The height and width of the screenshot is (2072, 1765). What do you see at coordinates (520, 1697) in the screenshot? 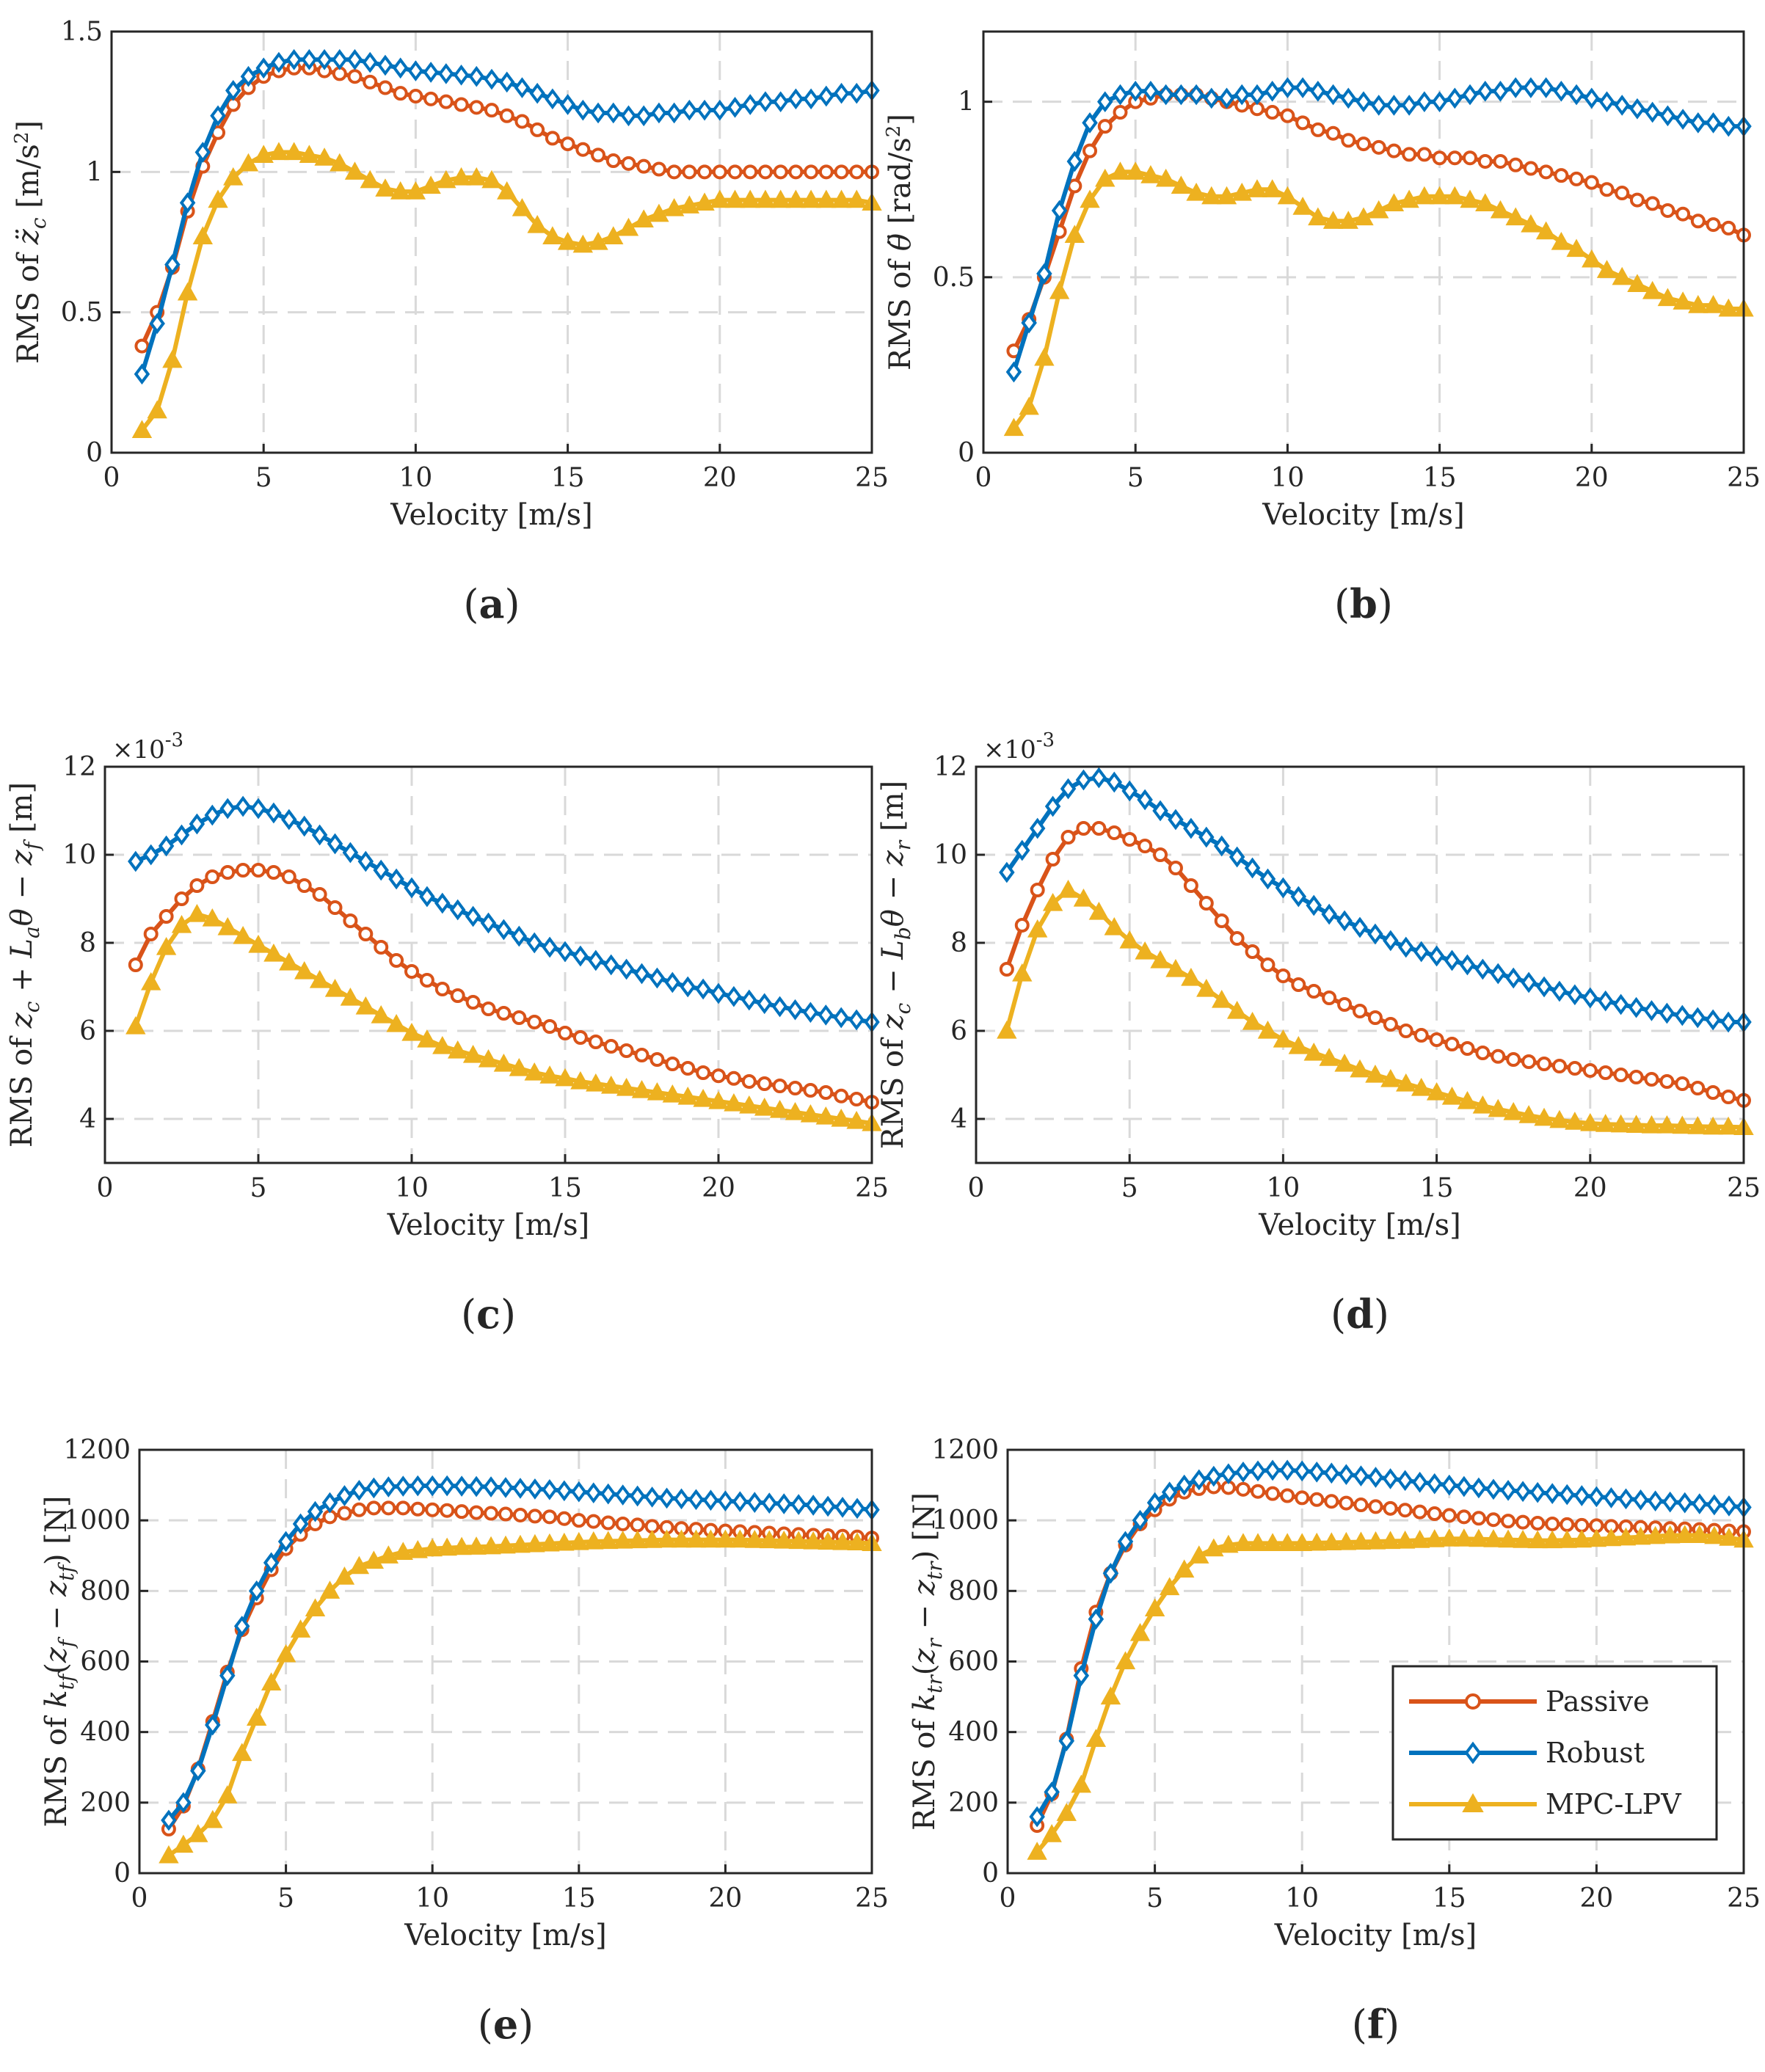
I see `series-line-mpc-lpv` at bounding box center [520, 1697].